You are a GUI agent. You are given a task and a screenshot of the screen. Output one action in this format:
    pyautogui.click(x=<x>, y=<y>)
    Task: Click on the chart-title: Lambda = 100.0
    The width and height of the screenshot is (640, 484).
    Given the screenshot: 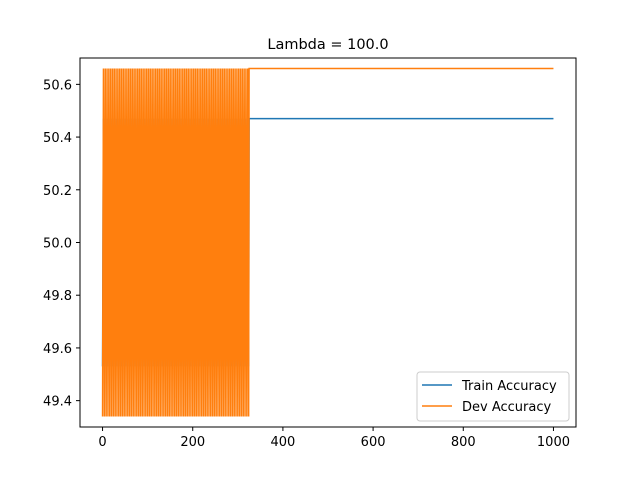 What is the action you would take?
    pyautogui.click(x=327, y=45)
    